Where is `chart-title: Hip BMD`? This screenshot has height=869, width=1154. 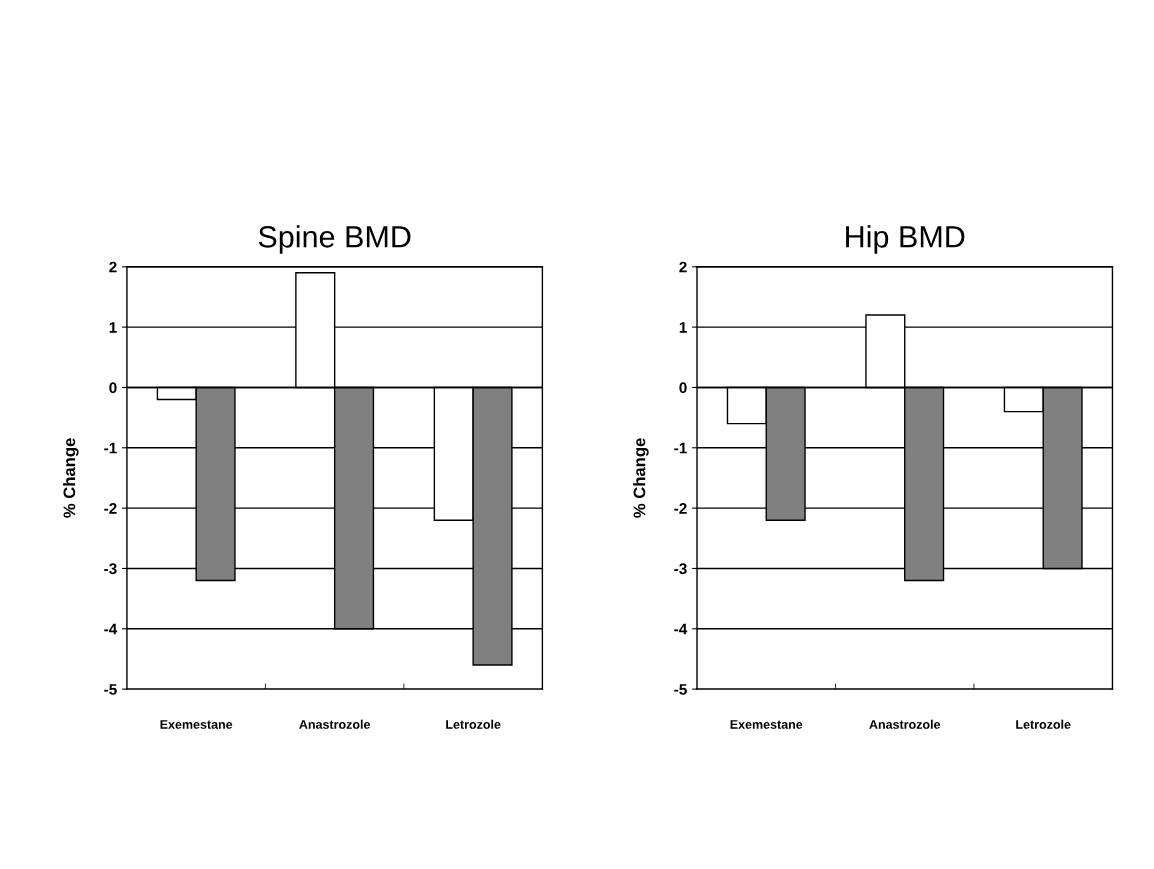
chart-title: Hip BMD is located at coordinates (905, 239).